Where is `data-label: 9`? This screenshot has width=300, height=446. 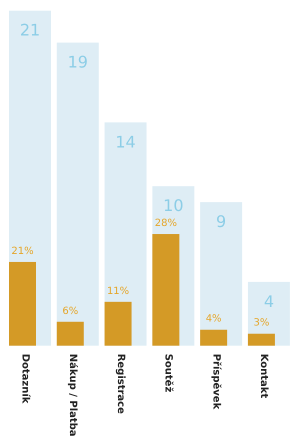 data-label: 9 is located at coordinates (221, 222).